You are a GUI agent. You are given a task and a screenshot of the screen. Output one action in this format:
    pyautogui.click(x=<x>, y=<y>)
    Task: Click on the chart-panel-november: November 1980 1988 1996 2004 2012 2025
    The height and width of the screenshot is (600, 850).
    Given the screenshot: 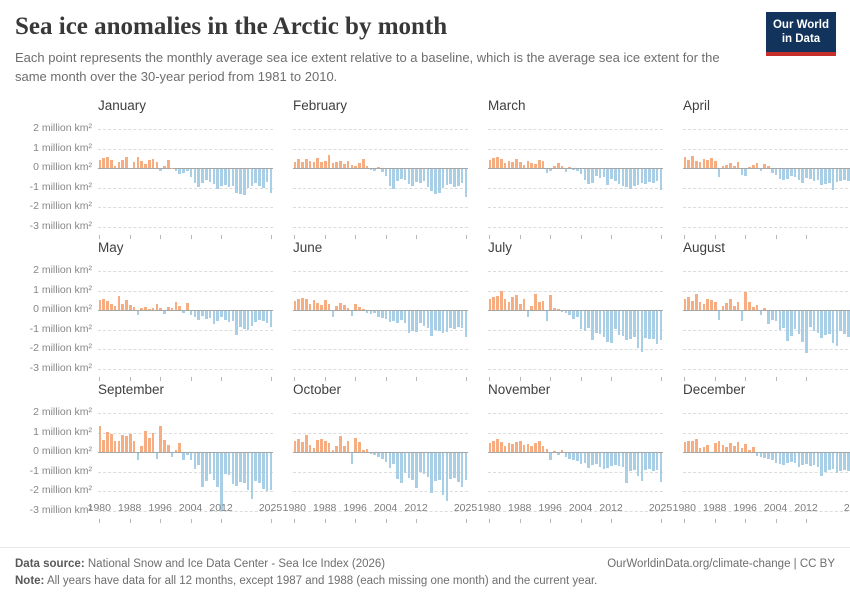 What is the action you would take?
    pyautogui.click(x=575, y=453)
    